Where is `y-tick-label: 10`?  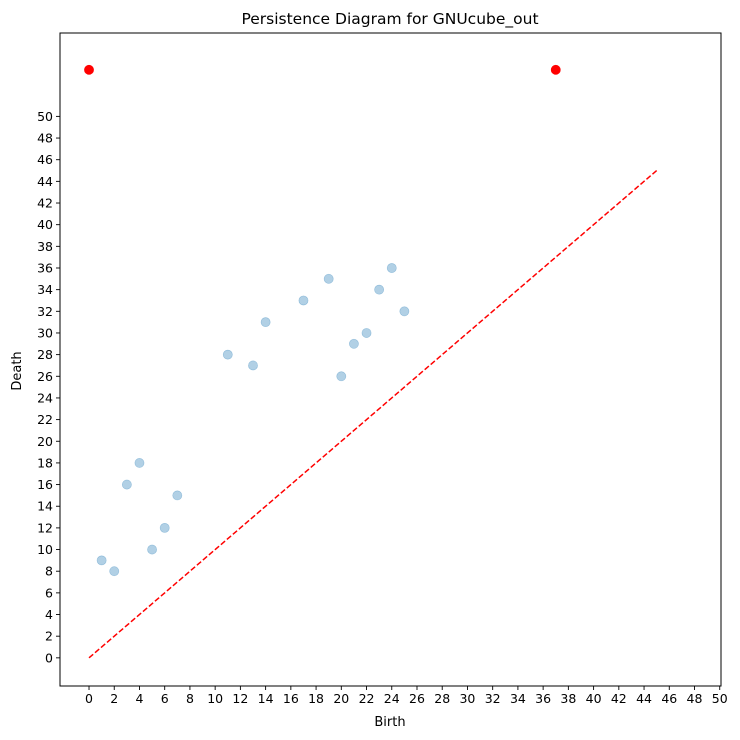
y-tick-label: 10 is located at coordinates (45, 549).